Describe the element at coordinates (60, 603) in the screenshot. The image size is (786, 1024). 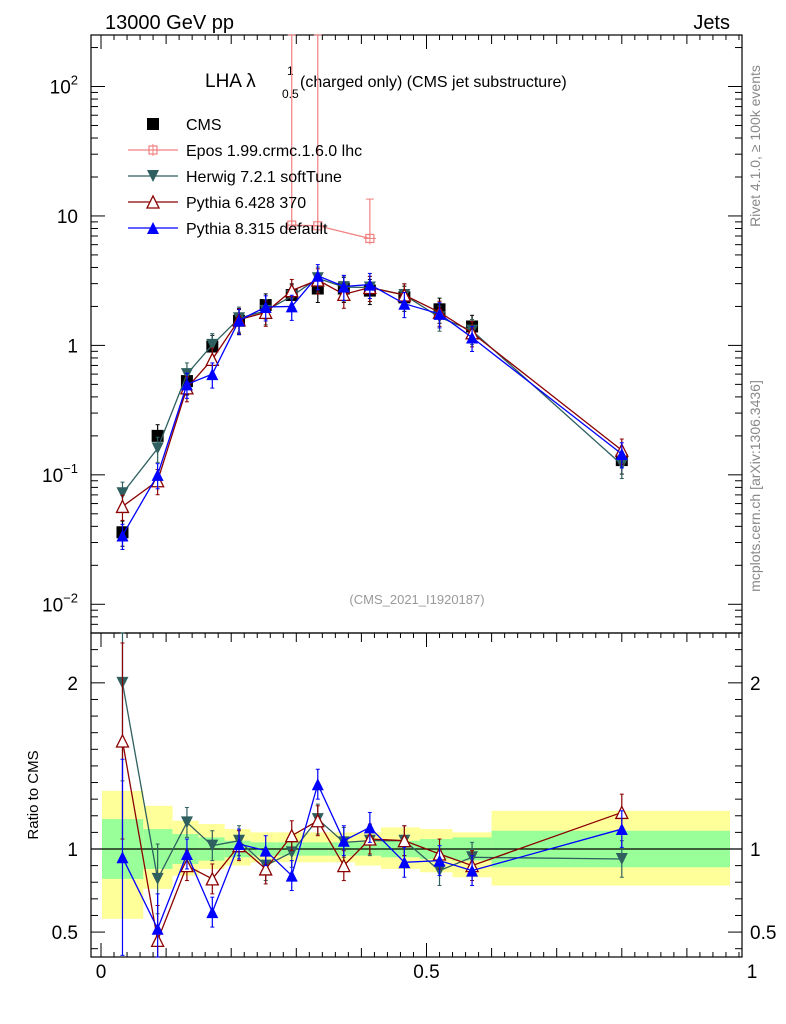
I see `y-tick-label: 10⁻²` at that location.